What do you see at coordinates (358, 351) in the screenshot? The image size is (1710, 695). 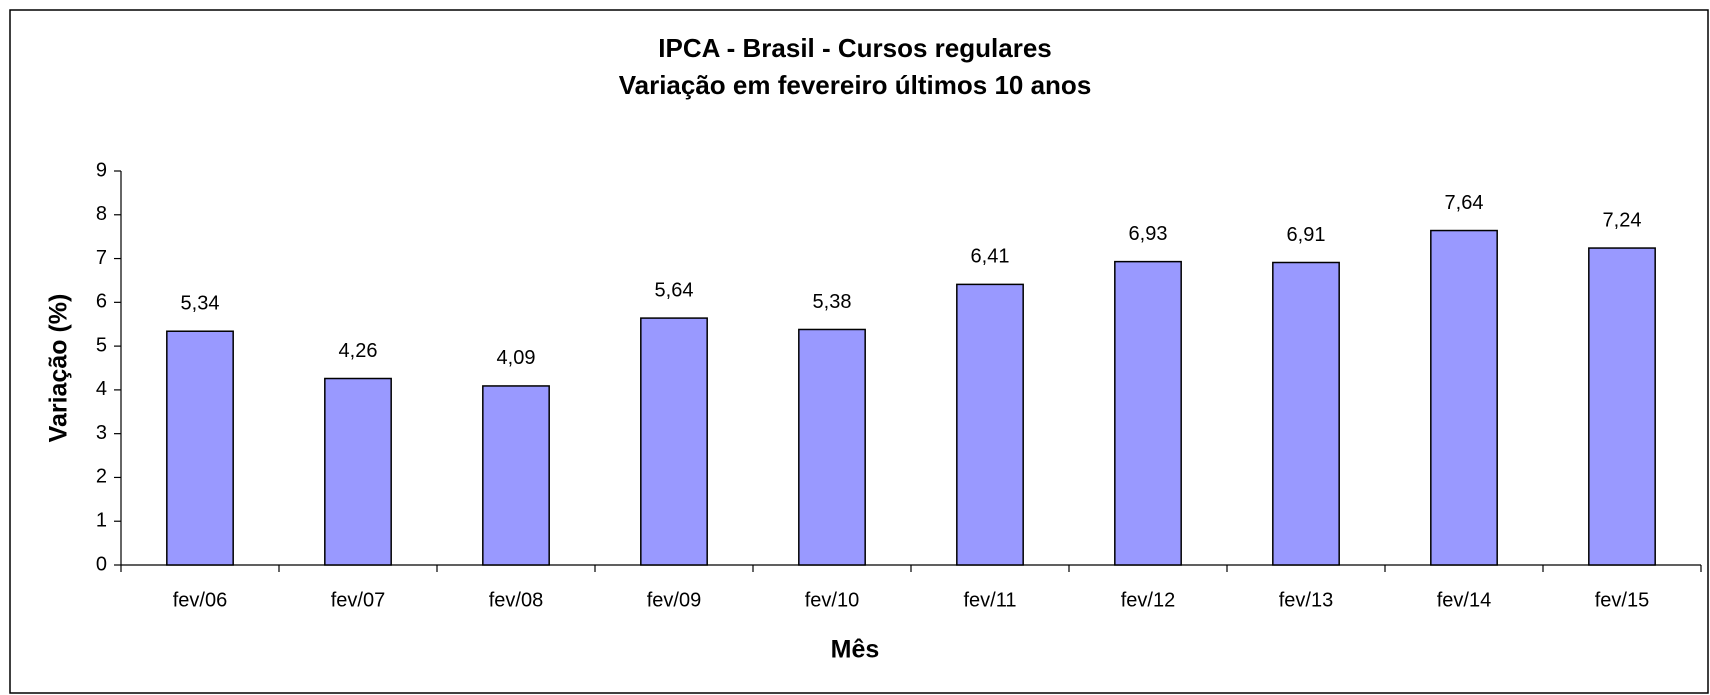 I see `data-label: 4,26` at bounding box center [358, 351].